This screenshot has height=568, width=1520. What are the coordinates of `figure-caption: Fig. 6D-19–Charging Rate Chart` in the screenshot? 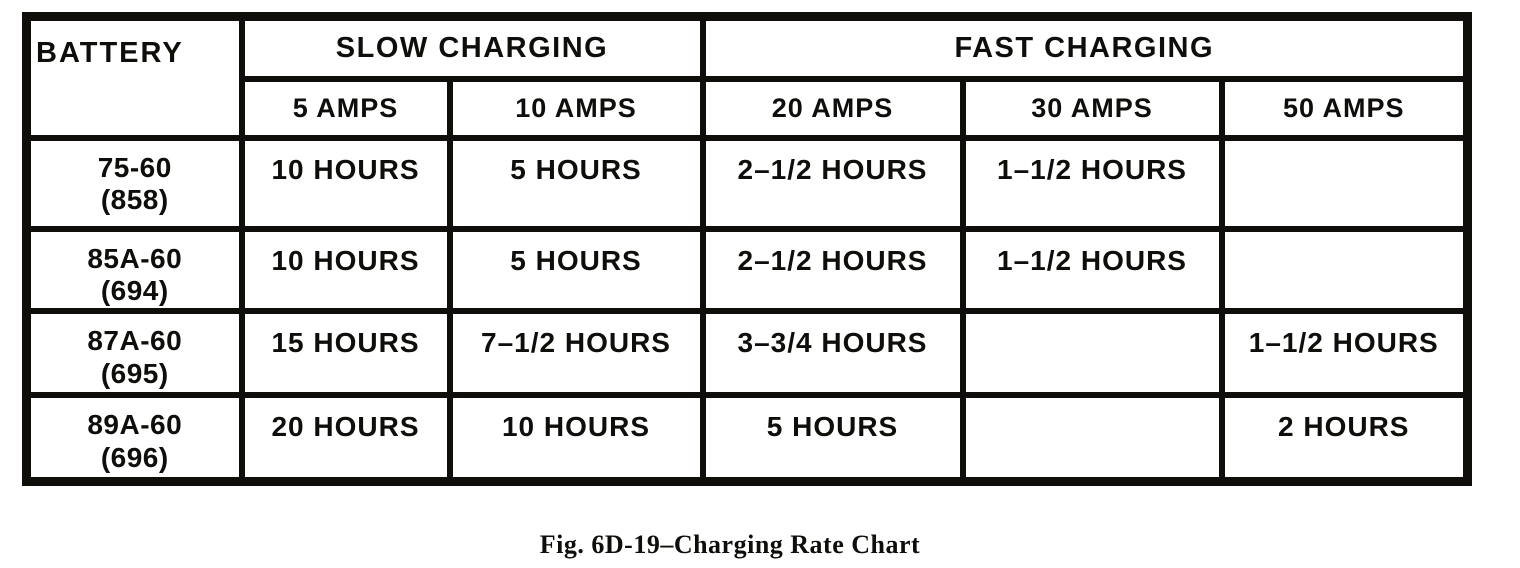 It's located at (730, 544).